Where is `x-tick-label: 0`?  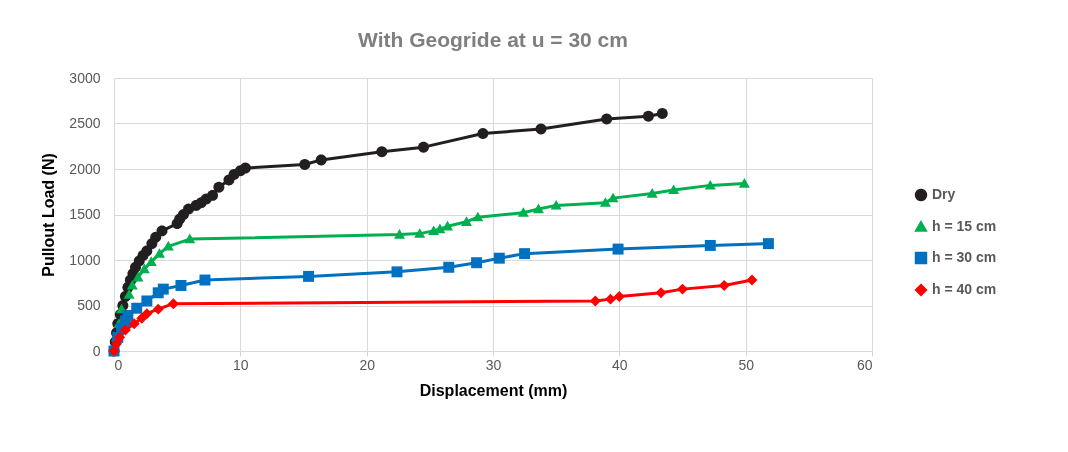
x-tick-label: 0 is located at coordinates (118, 364).